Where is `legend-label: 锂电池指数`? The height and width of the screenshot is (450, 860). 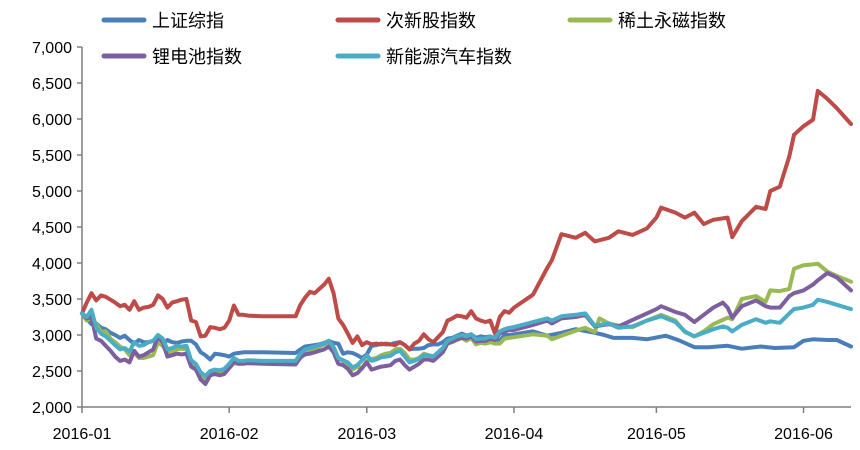 legend-label: 锂电池指数 is located at coordinates (197, 57).